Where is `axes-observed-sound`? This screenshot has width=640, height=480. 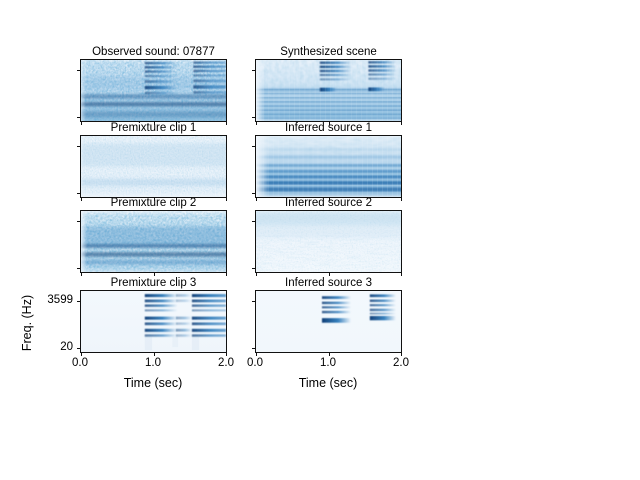
axes-observed-sound is located at coordinates (152, 92).